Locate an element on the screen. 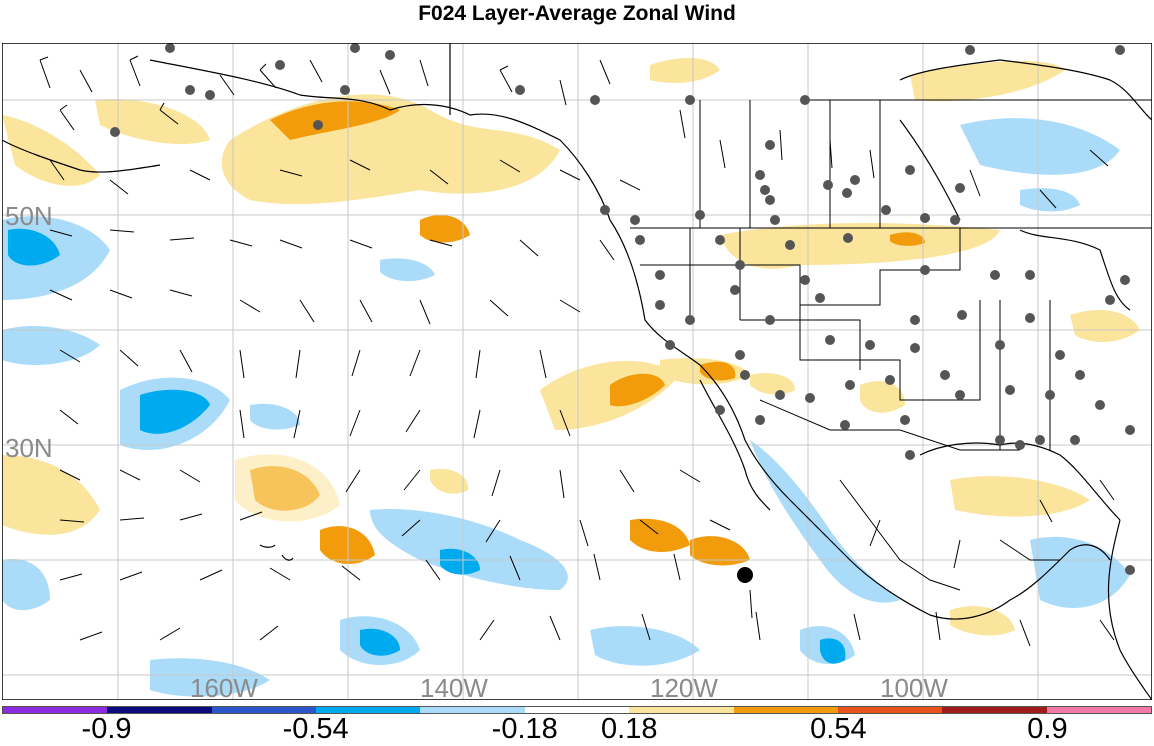 This screenshot has height=746, width=1154. lat-label-30n: 30N is located at coordinates (29, 448).